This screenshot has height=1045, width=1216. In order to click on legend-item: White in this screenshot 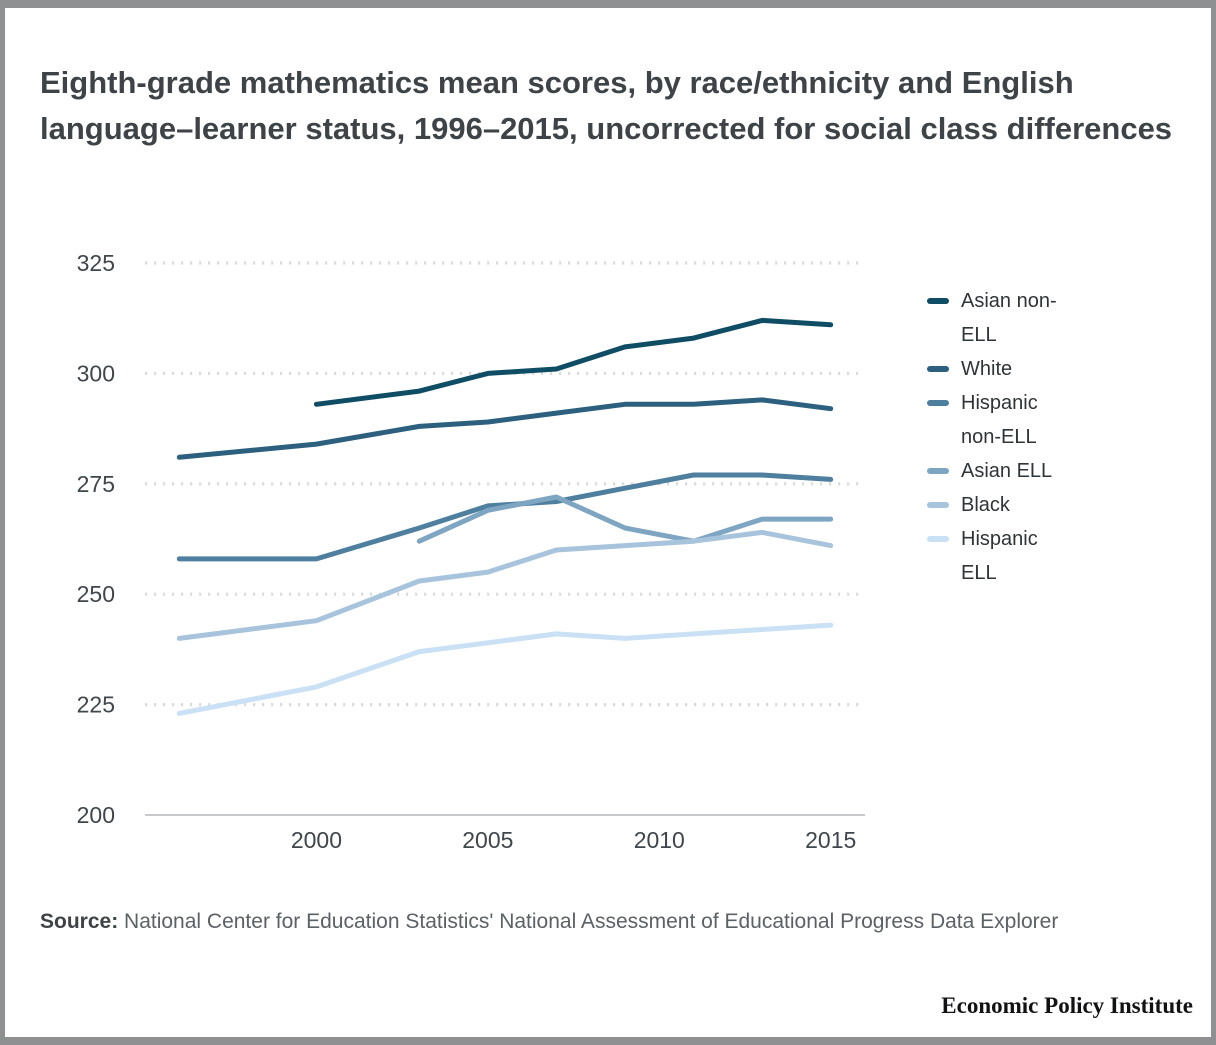, I will do `click(999, 369)`.